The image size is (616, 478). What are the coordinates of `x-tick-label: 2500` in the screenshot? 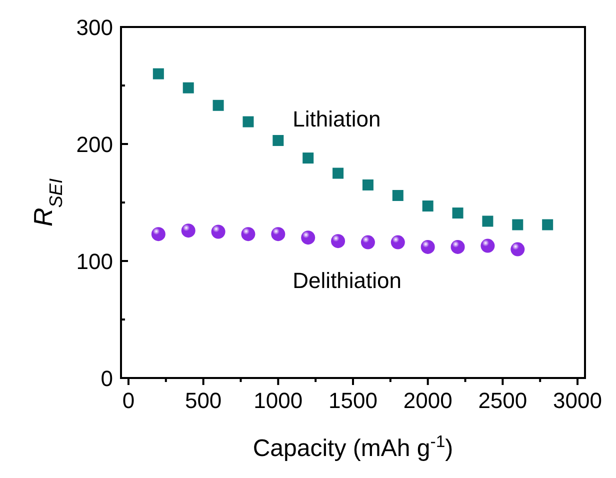 It's located at (503, 400).